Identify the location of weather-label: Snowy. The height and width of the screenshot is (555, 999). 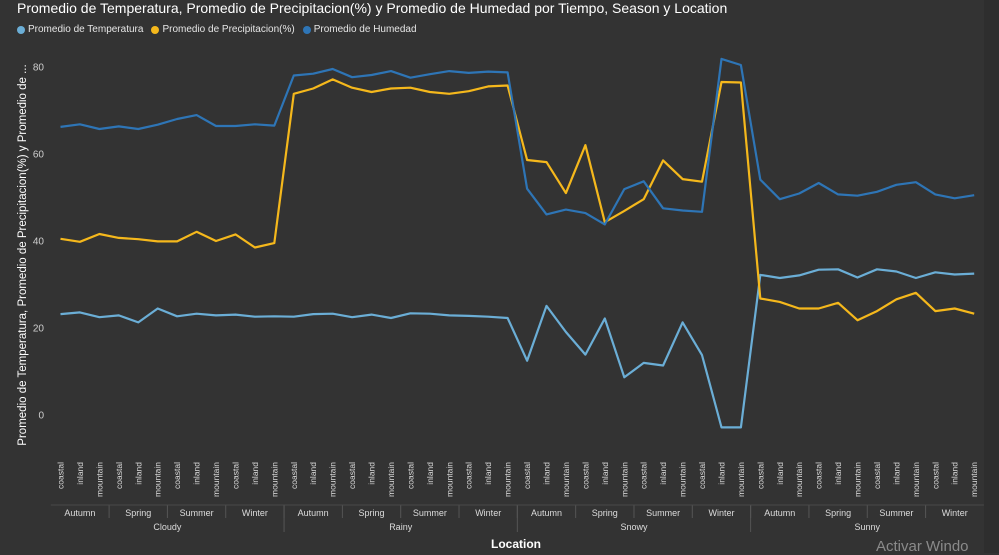
(634, 527).